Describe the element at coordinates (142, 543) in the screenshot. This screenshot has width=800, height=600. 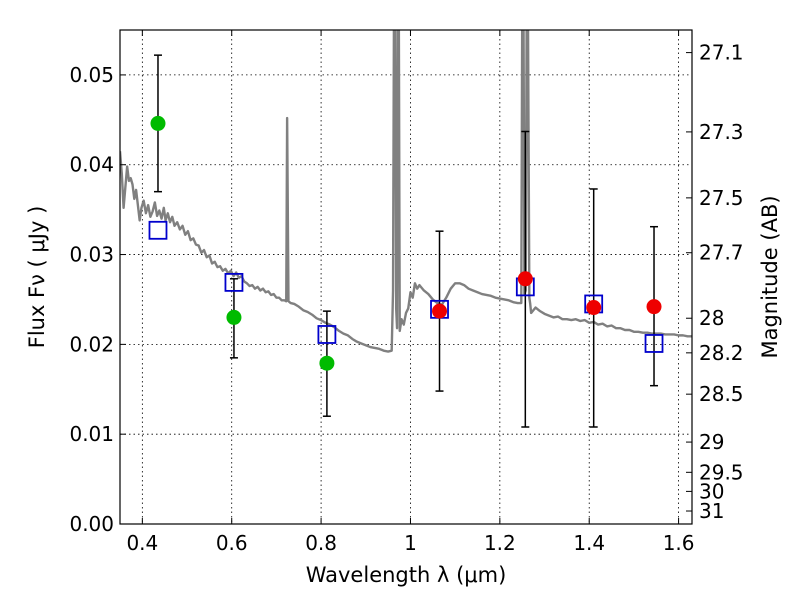
I see `x-tick-label: 0.4` at that location.